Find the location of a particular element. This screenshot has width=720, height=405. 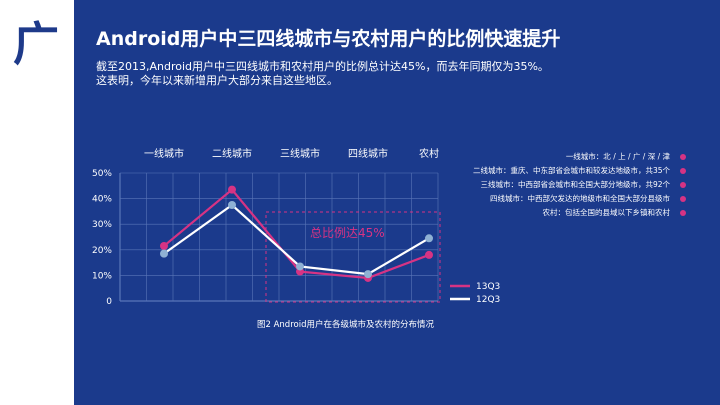

y-tick-label: 20% is located at coordinates (102, 251).